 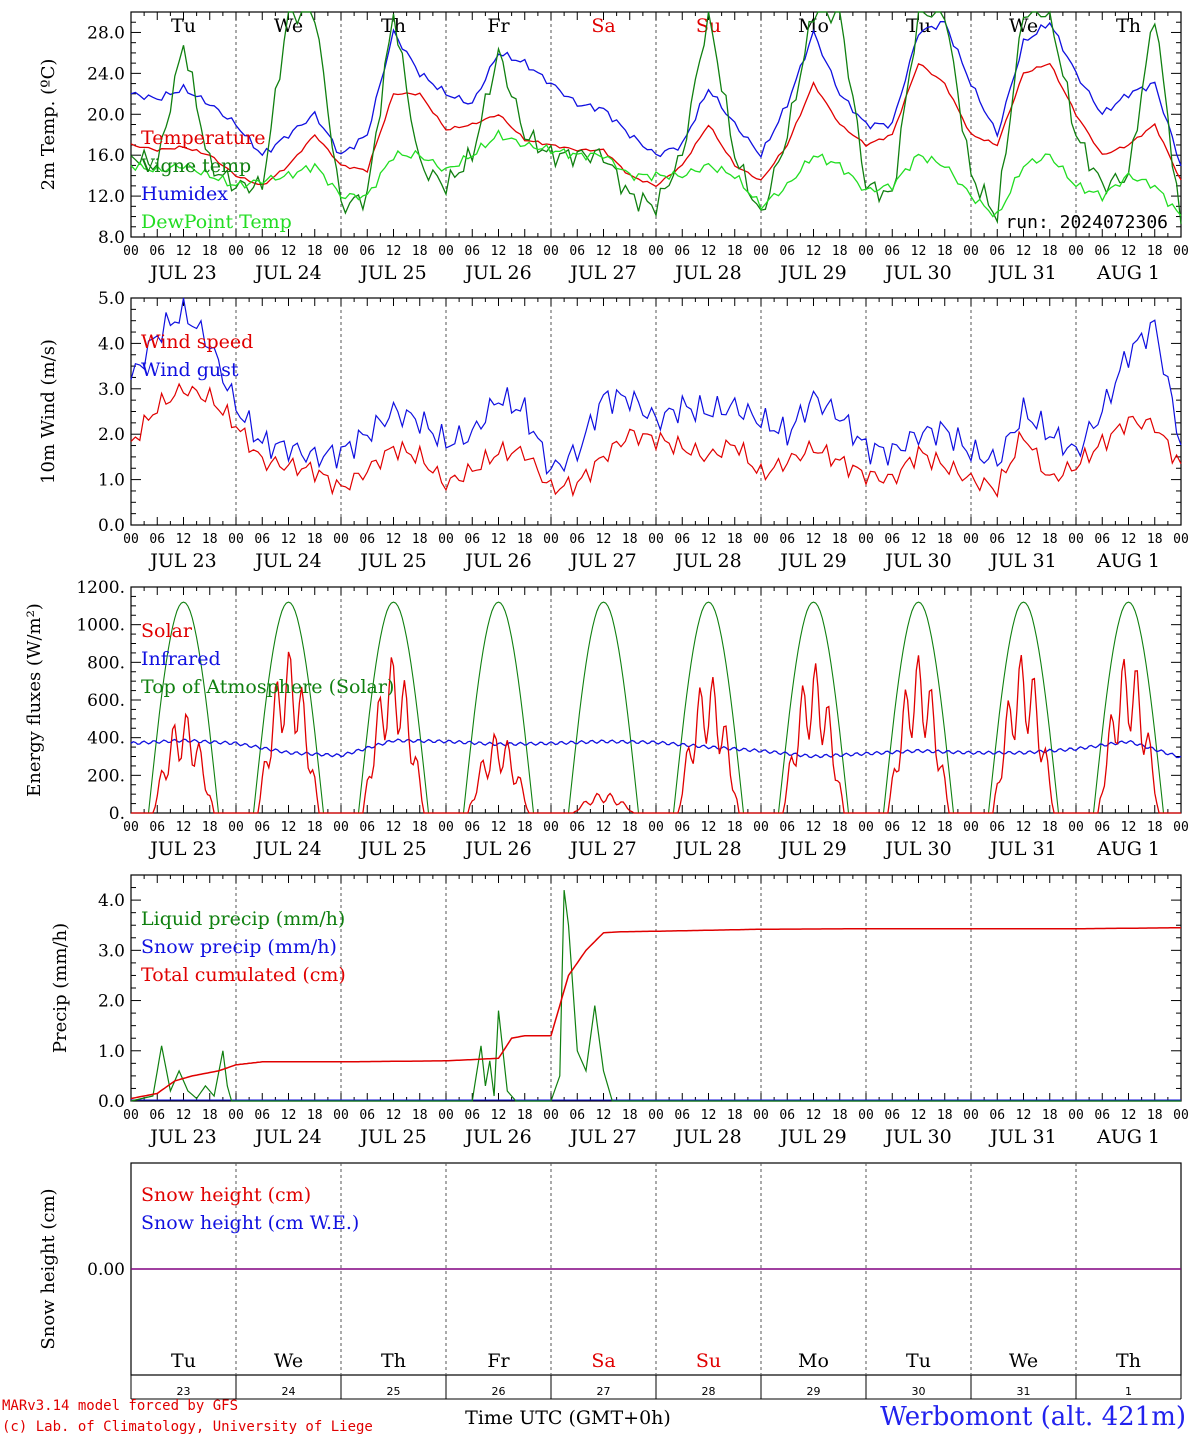 I want to click on legend-liquid-precip-mm-h-: Liquid precip (mm/h), so click(x=243, y=919).